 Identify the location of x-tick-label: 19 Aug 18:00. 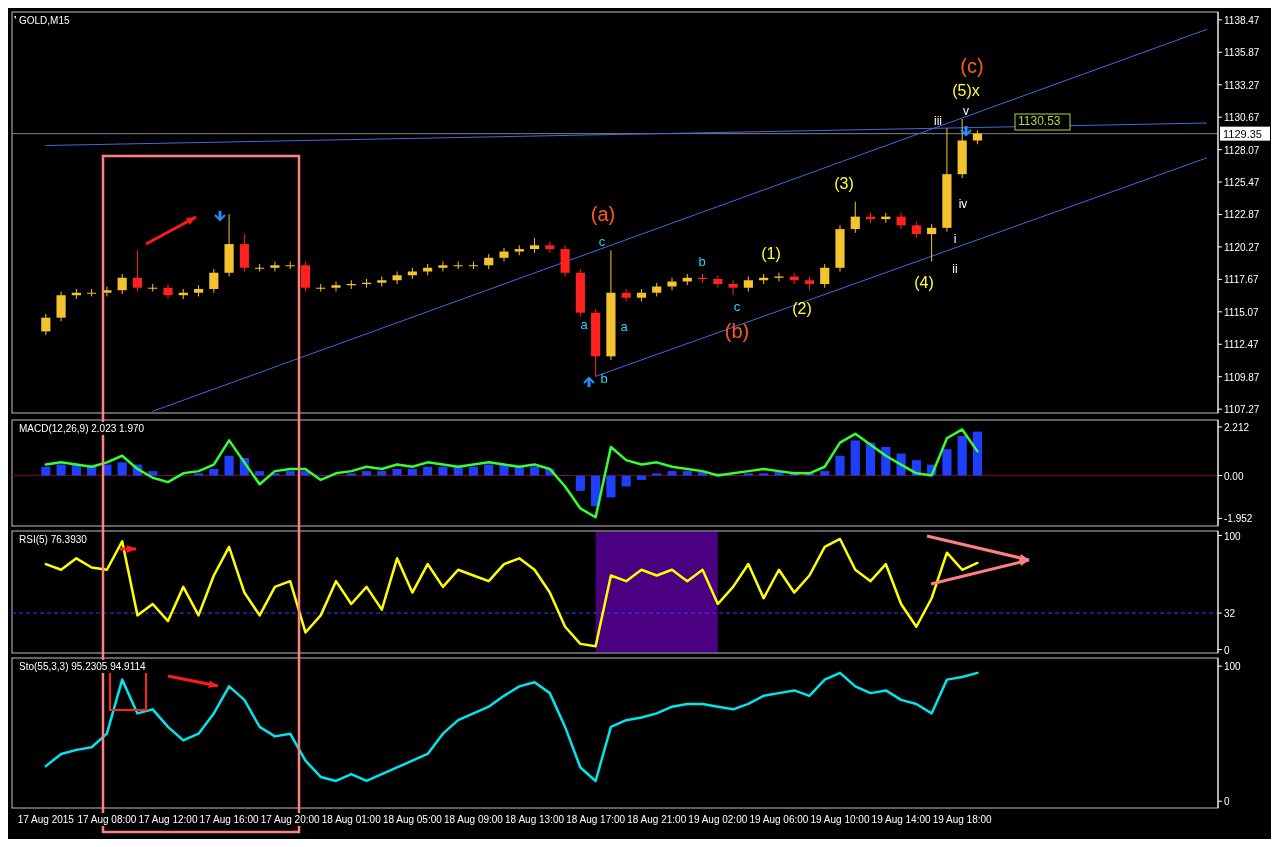
(962, 819).